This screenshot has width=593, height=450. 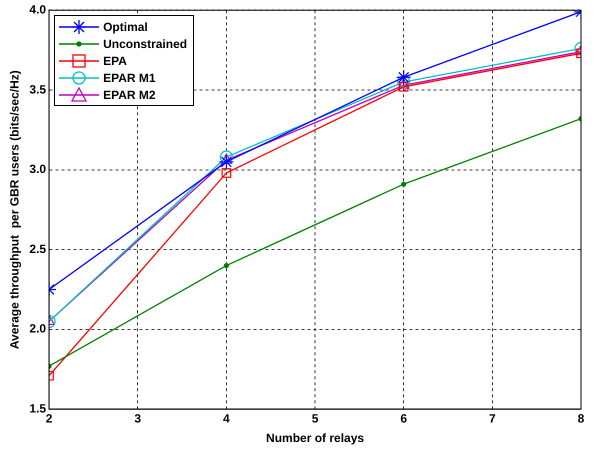 What do you see at coordinates (37, 169) in the screenshot?
I see `y-tick-label: 3.0` at bounding box center [37, 169].